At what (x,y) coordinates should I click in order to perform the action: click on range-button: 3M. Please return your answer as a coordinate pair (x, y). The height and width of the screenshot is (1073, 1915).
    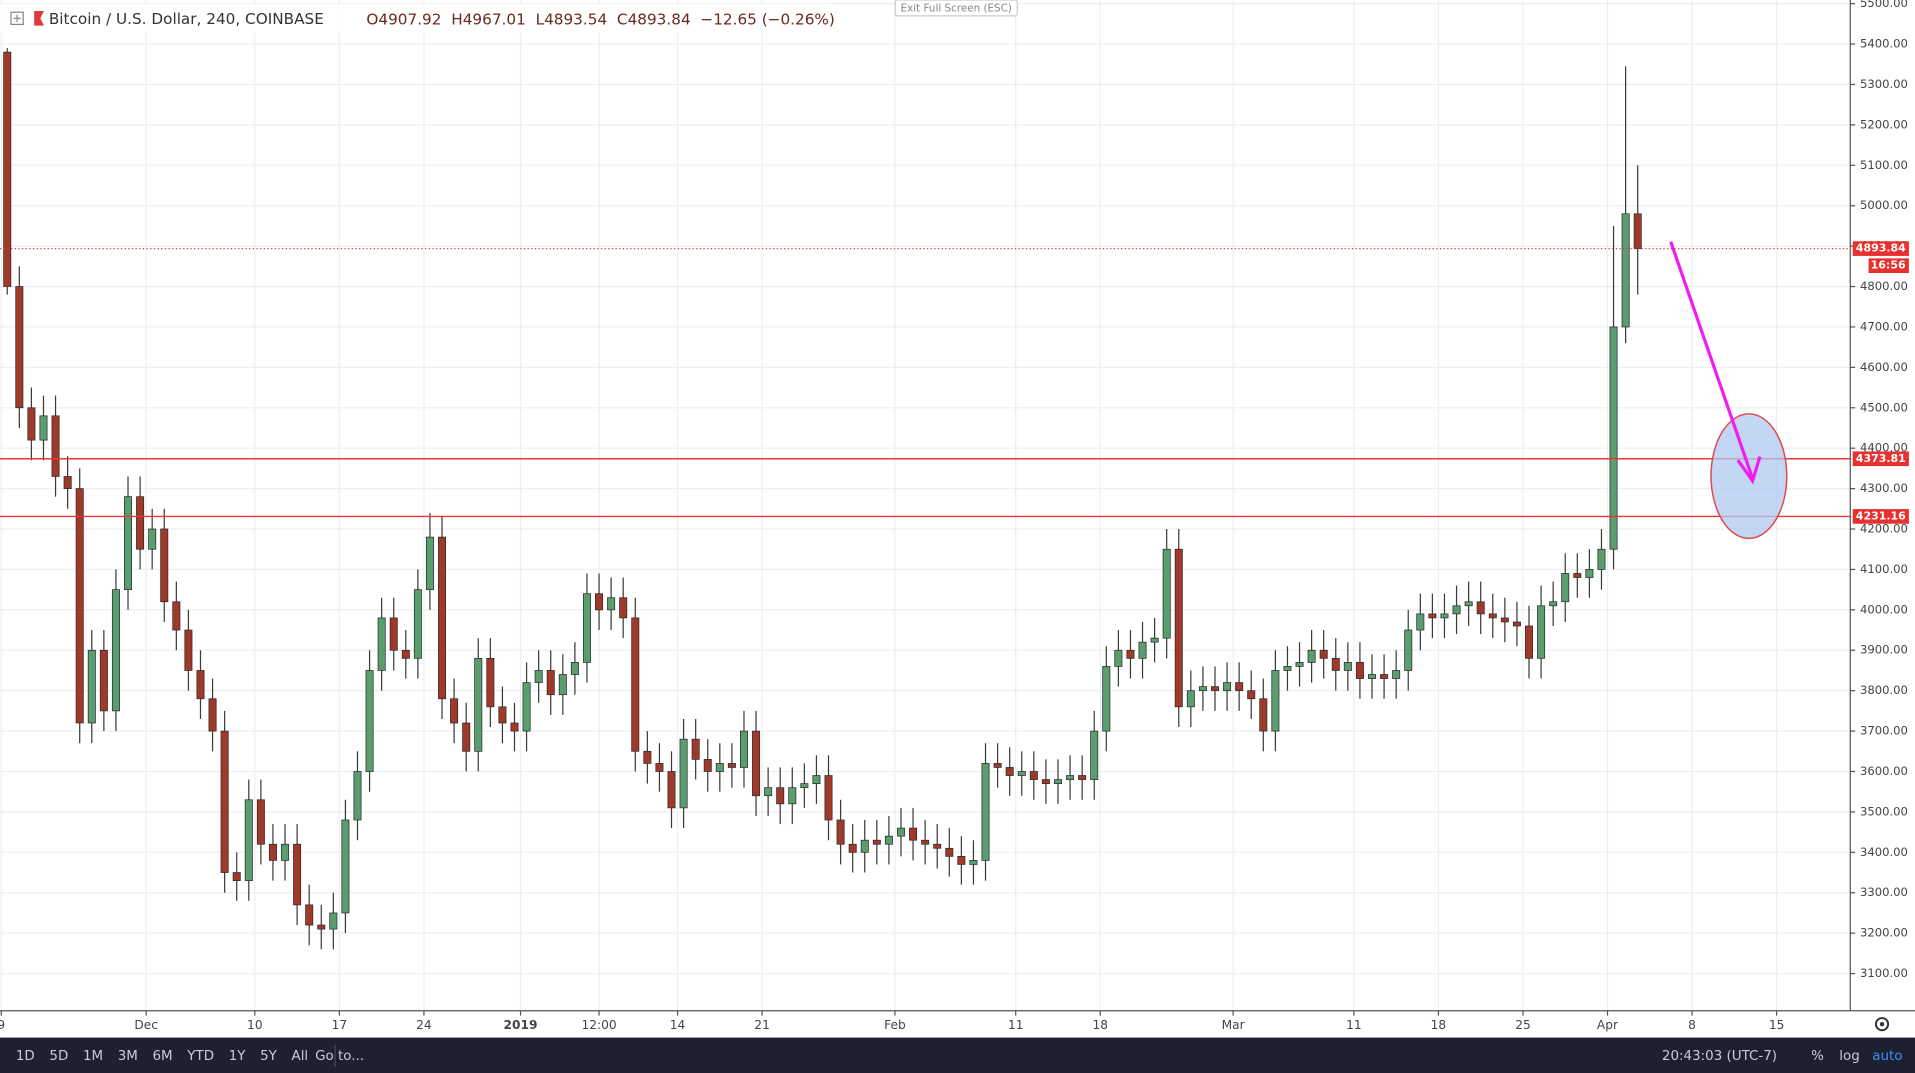
    Looking at the image, I should click on (128, 1056).